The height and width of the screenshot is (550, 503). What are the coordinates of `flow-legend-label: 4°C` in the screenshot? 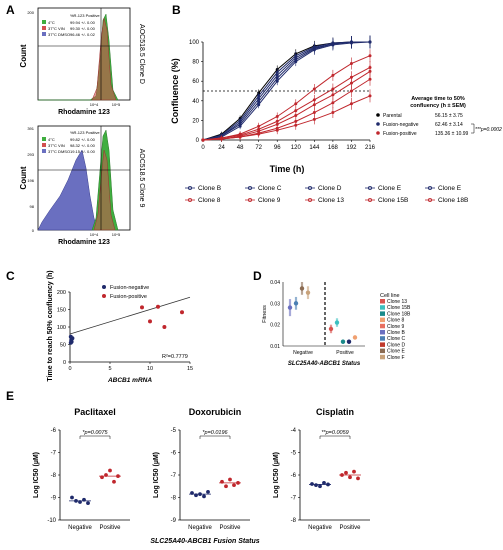 It's located at (51, 22).